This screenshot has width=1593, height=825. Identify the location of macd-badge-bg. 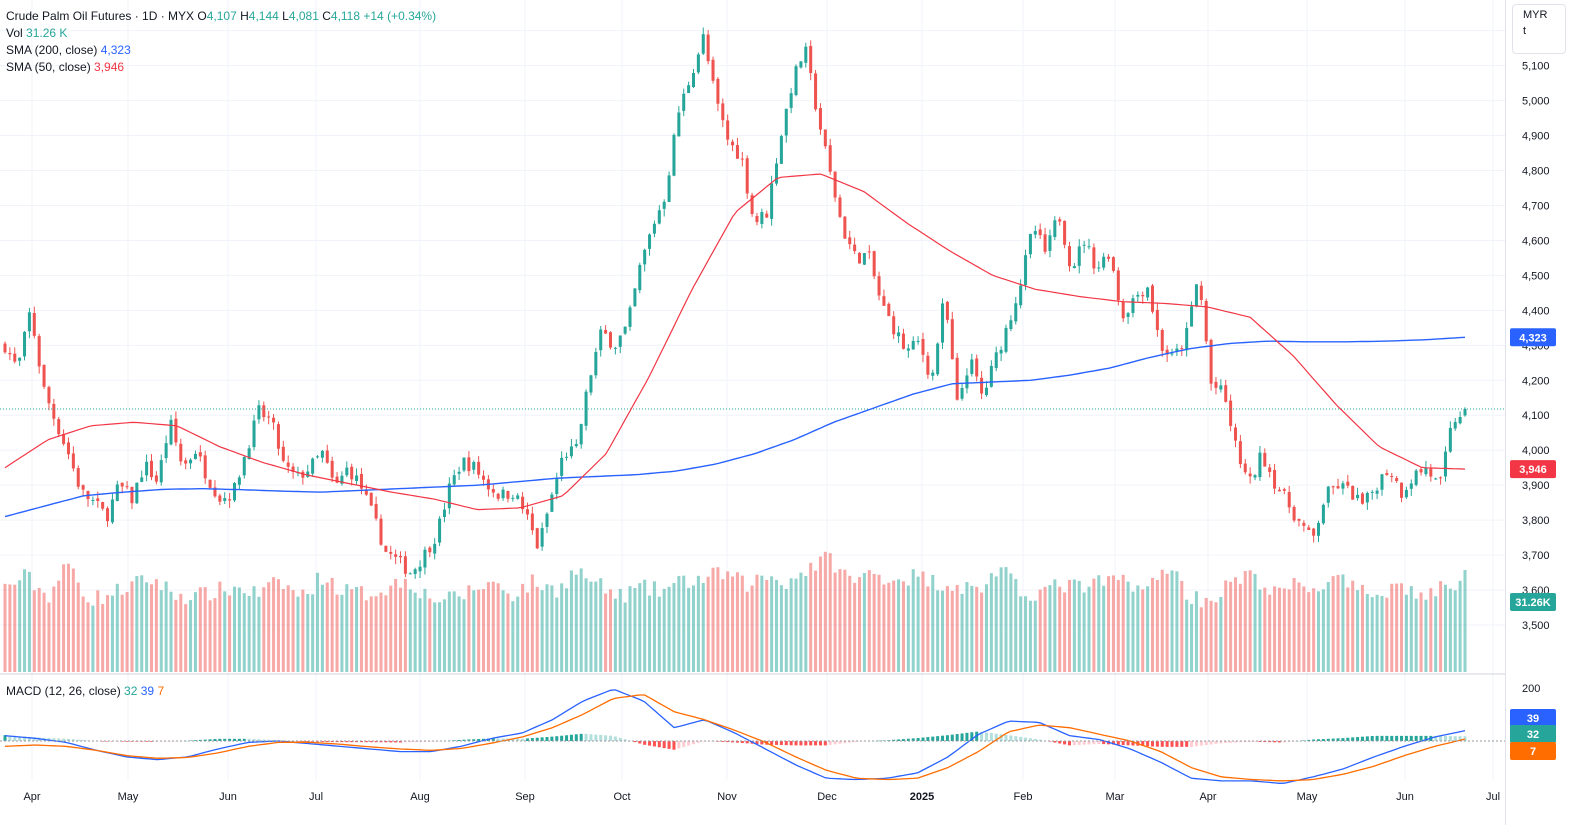
(1533, 718).